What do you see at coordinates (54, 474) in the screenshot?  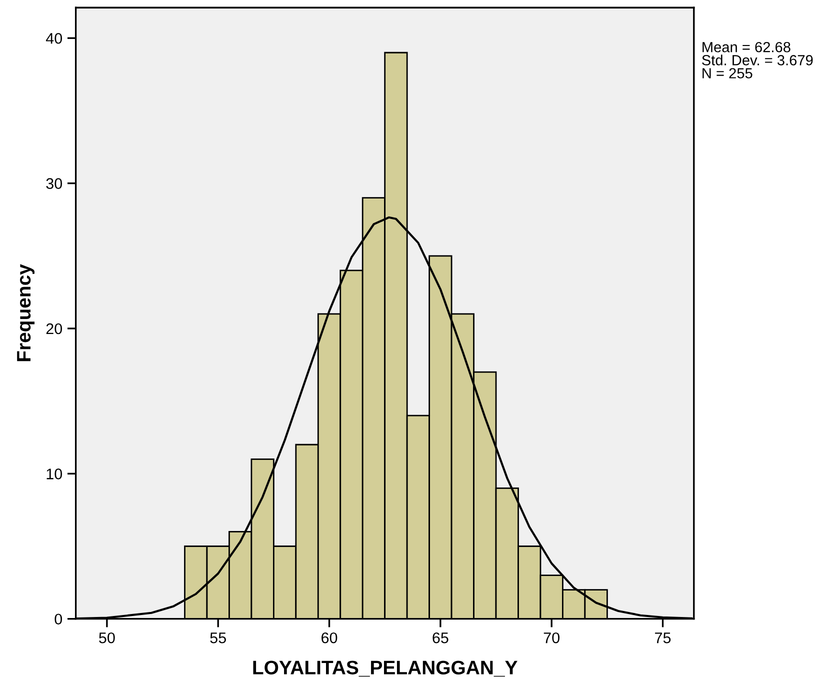 I see `y-tick-label: 10` at bounding box center [54, 474].